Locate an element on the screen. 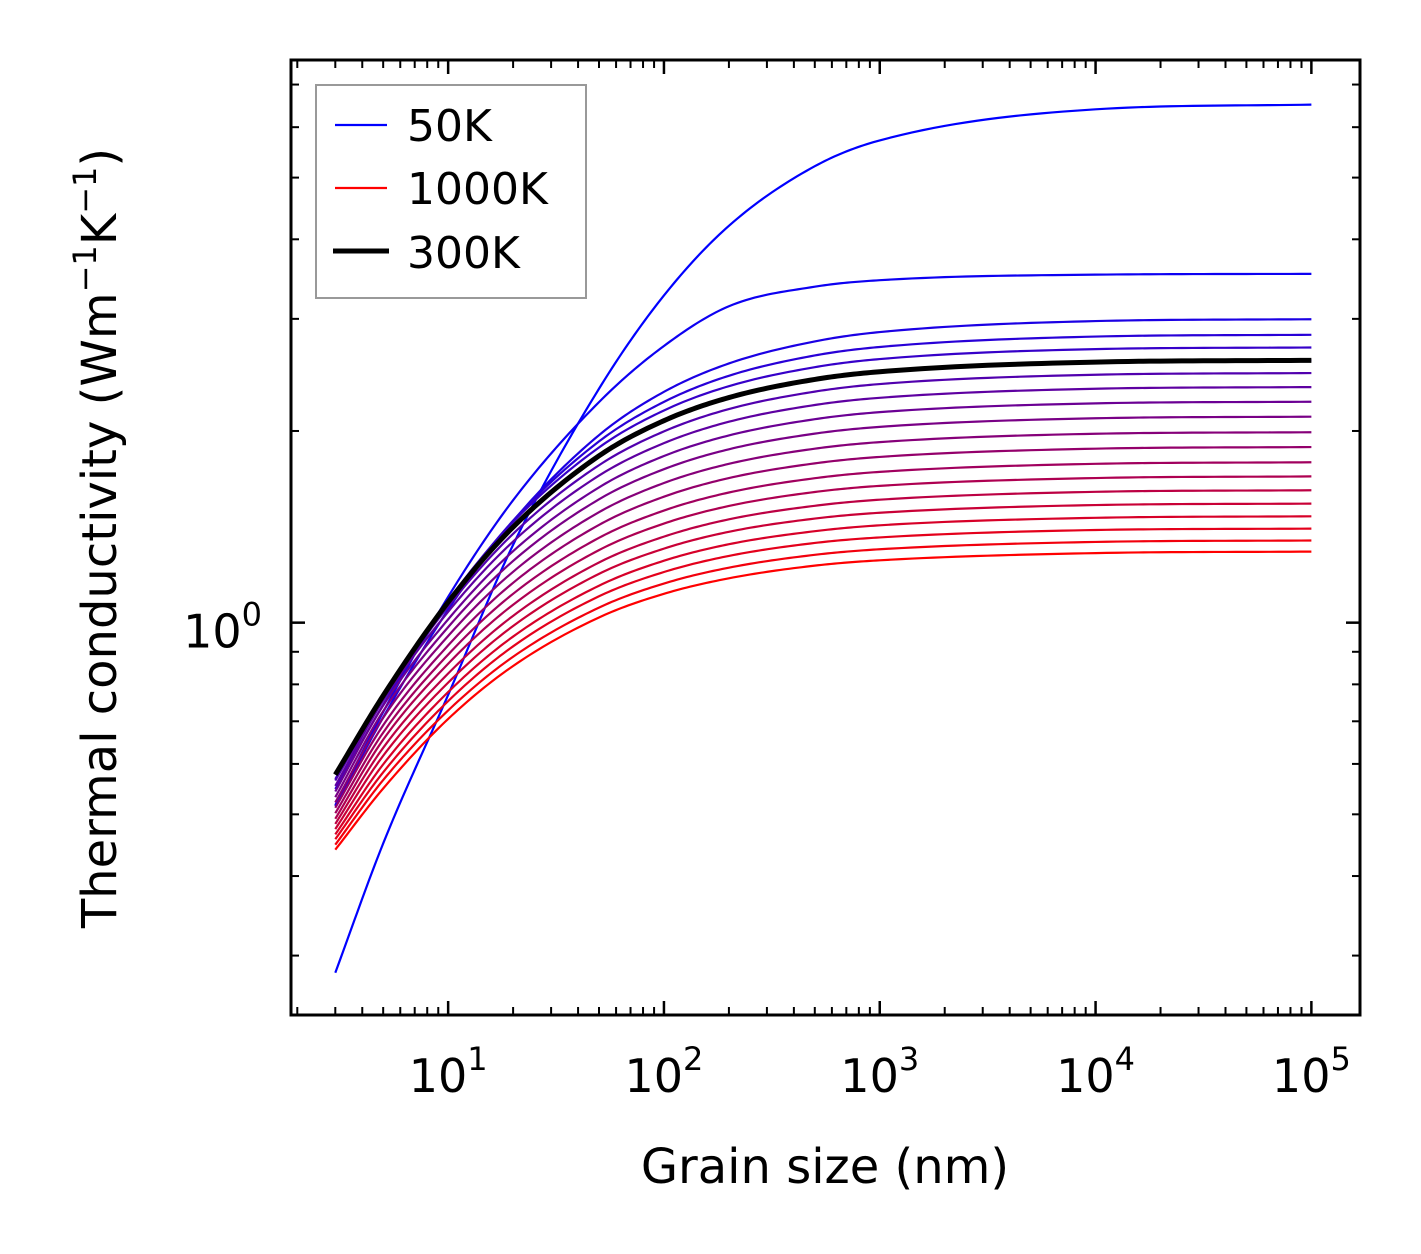 Image resolution: width=1421 pixels, height=1254 pixels. x-tick-label-exponent: 3 is located at coordinates (909, 1059).